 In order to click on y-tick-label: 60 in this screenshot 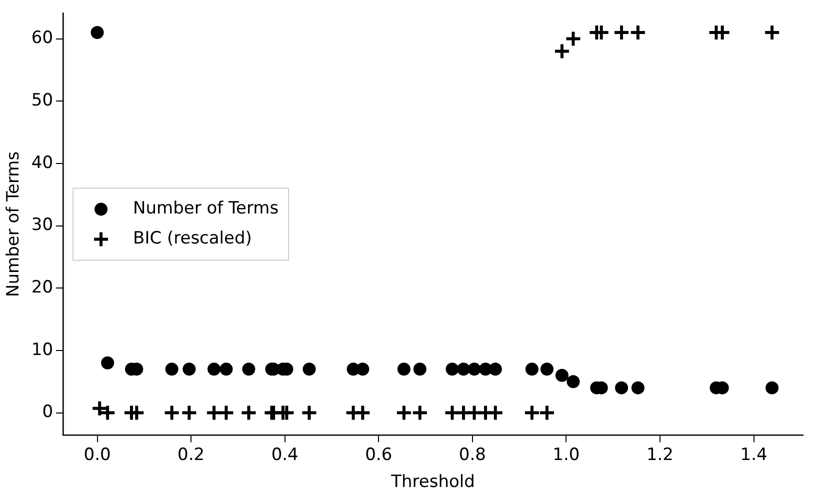, I will do `click(42, 38)`.